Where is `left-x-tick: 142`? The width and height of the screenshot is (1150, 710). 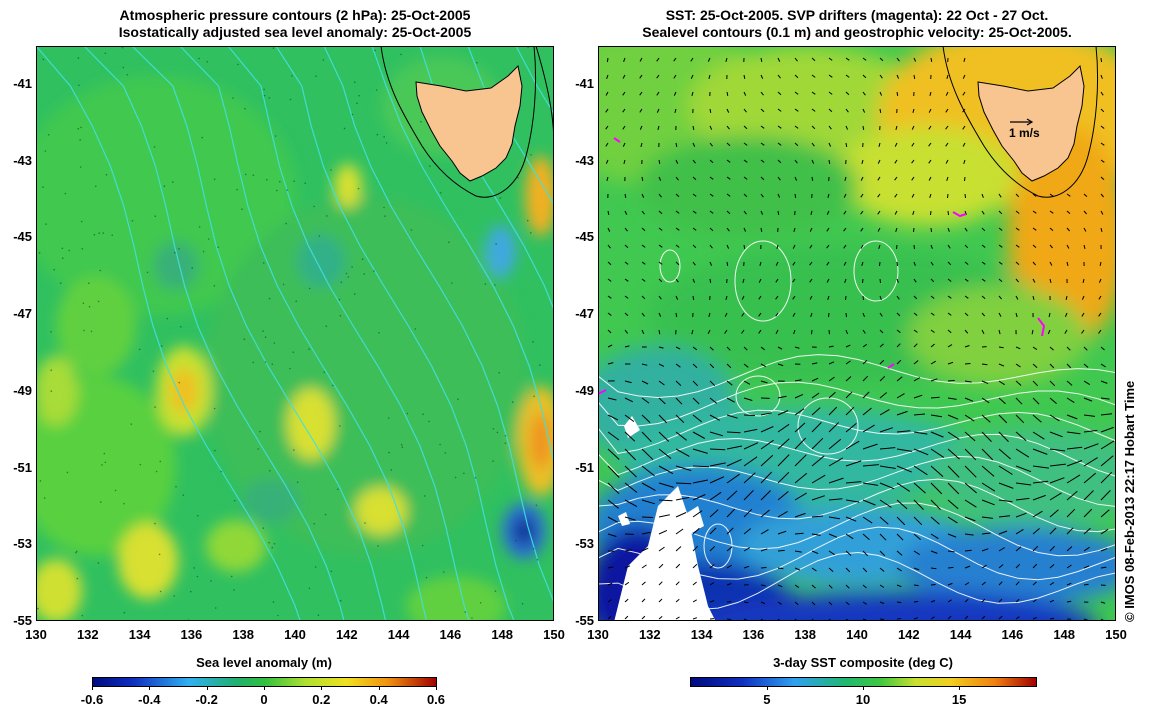
left-x-tick: 142 is located at coordinates (346, 634).